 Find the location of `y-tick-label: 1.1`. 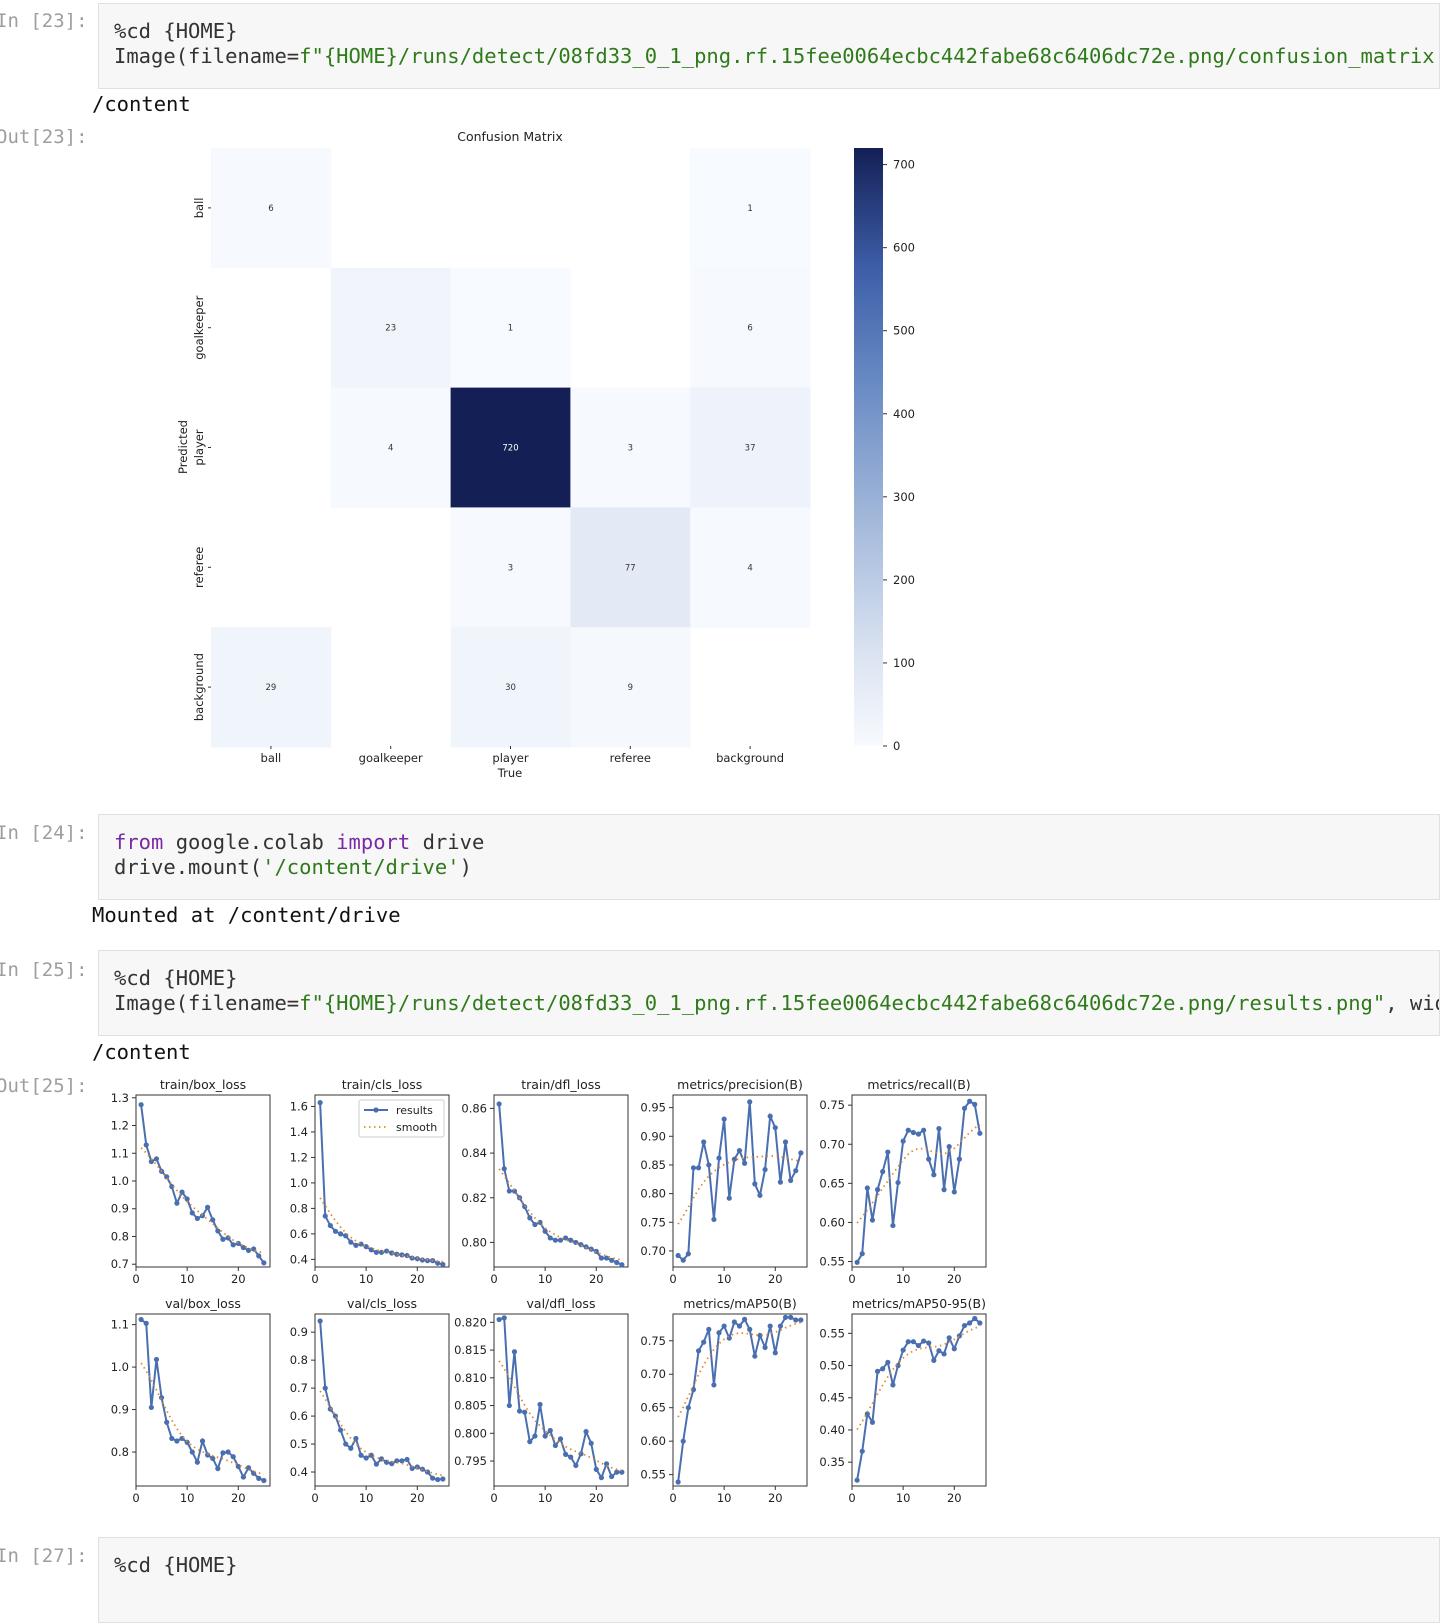

y-tick-label: 1.1 is located at coordinates (120, 1153).